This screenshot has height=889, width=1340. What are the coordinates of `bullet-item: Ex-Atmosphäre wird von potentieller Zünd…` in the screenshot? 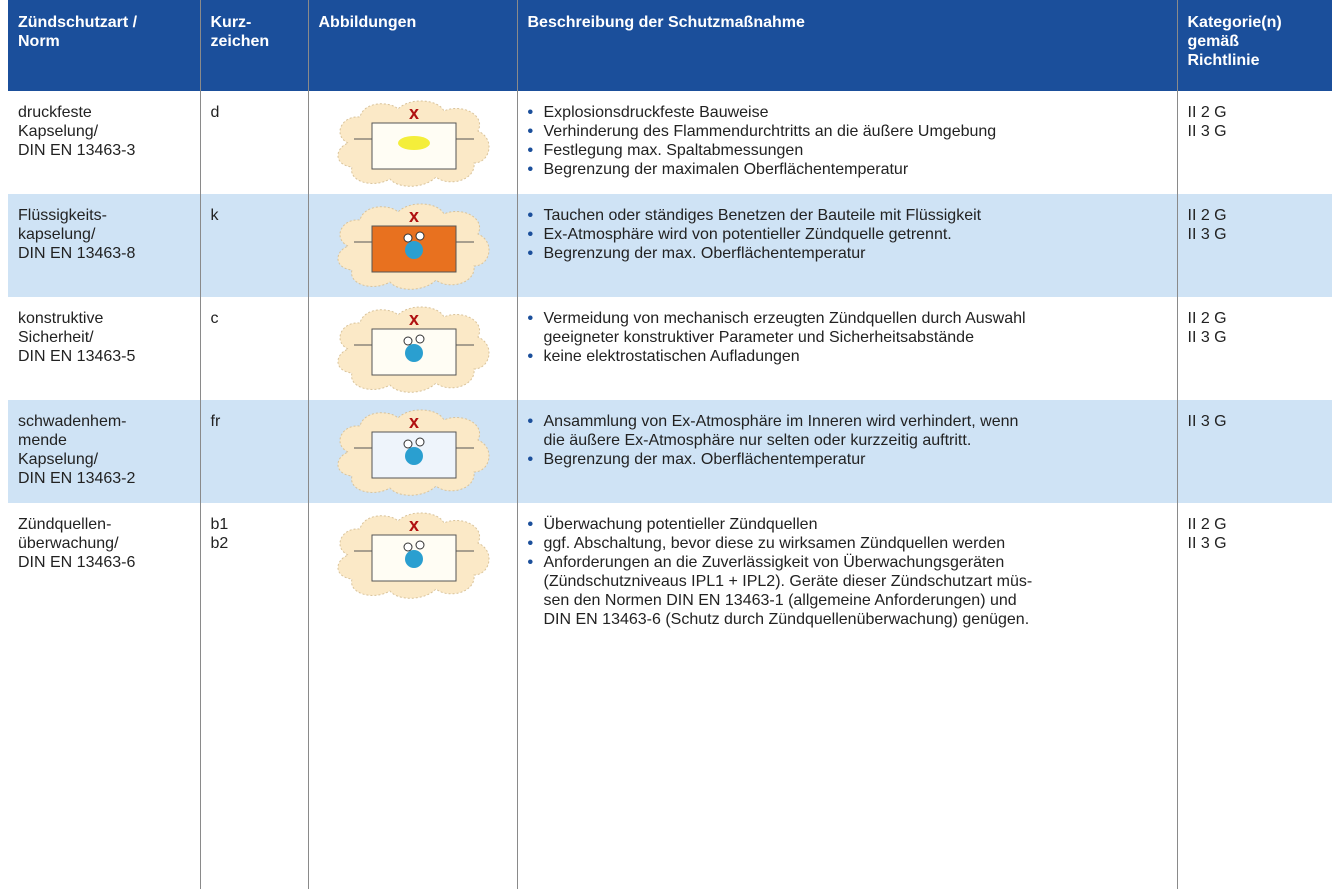 It's located at (847, 234).